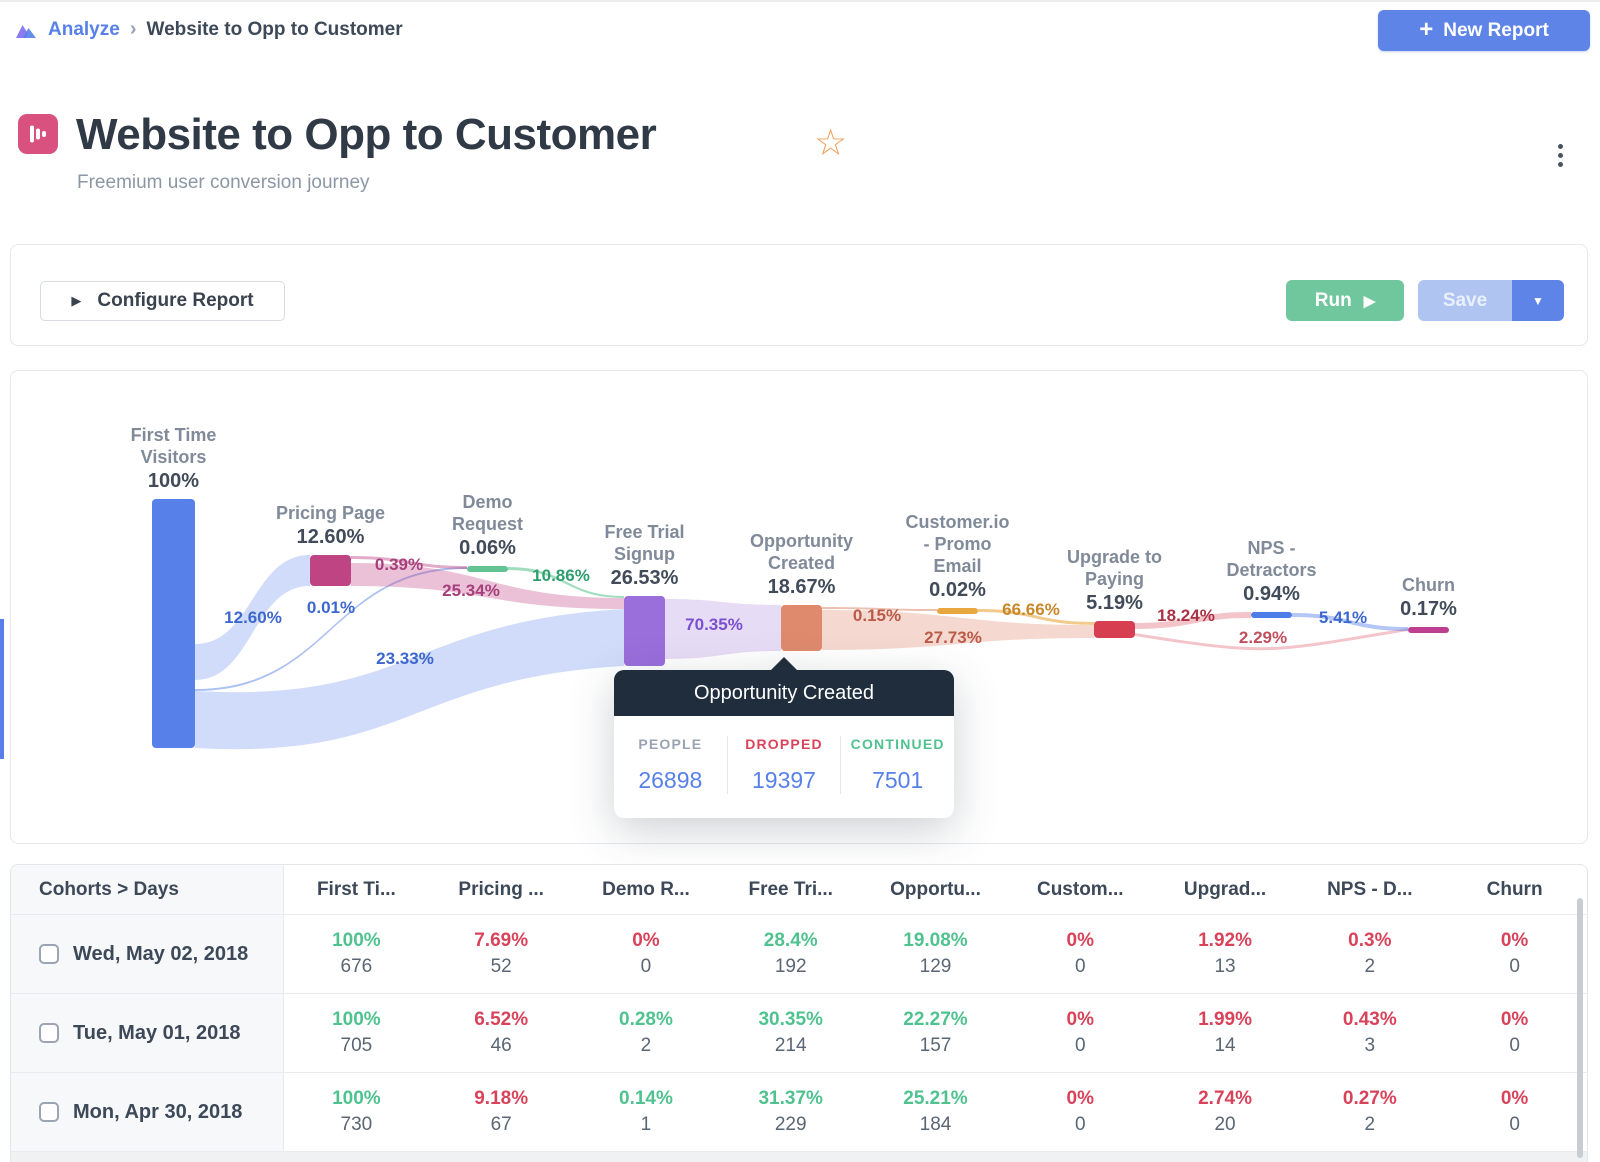  What do you see at coordinates (26, 30) in the screenshot?
I see `analyze-logo-icon` at bounding box center [26, 30].